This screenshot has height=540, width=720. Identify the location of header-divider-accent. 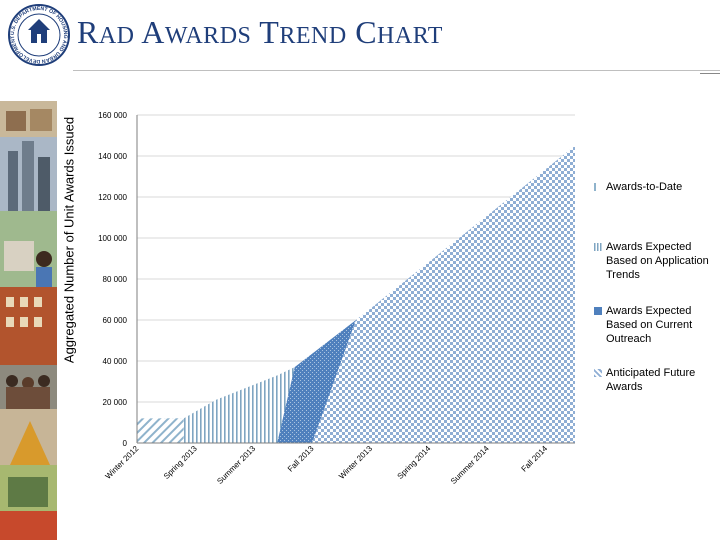
(710, 73).